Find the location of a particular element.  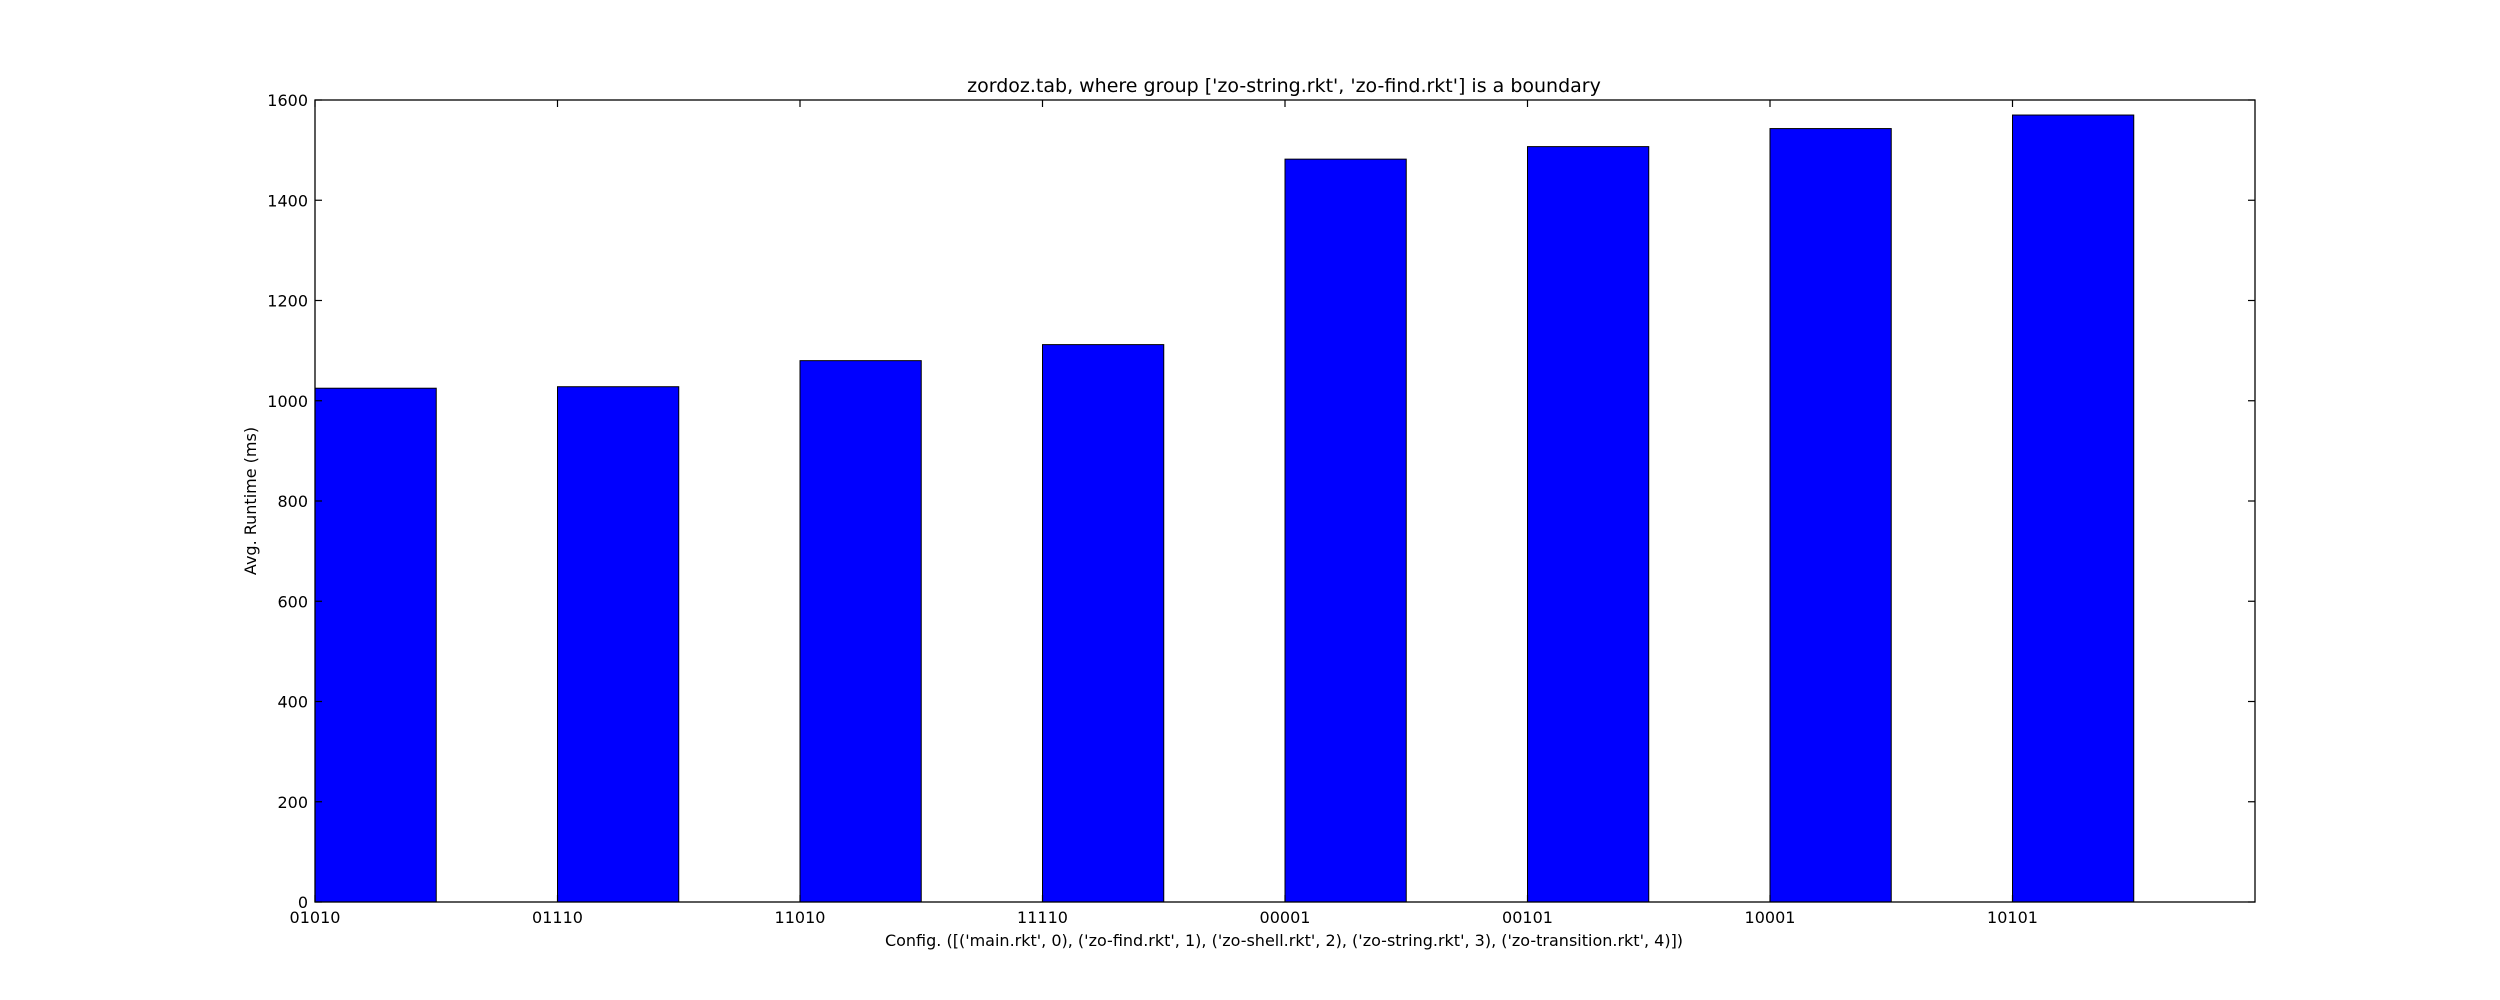

x-tick-label: 01010 is located at coordinates (315, 917).